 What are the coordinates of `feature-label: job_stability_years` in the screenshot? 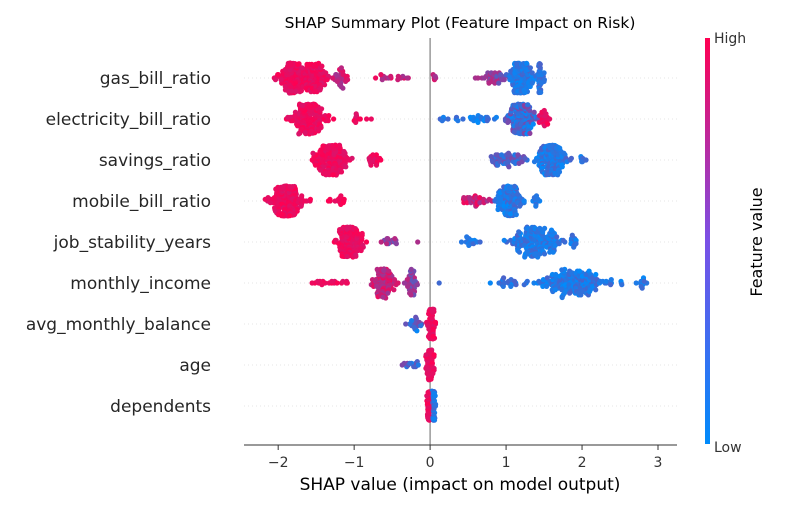 It's located at (132, 243).